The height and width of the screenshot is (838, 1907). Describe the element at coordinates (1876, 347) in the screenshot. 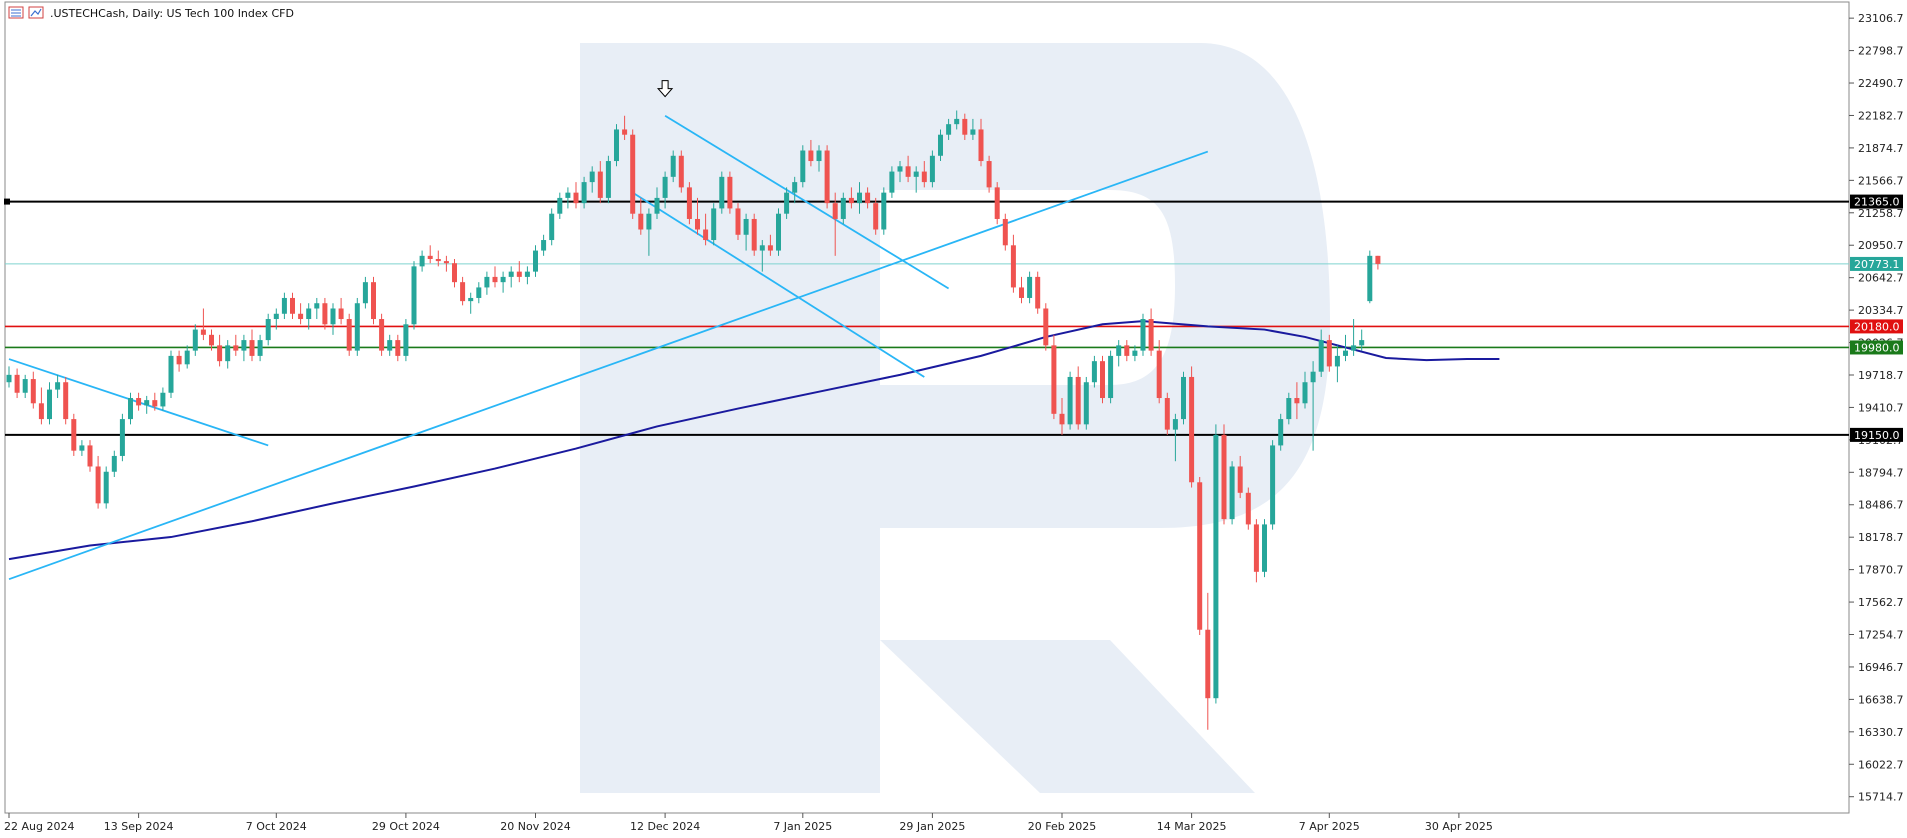

I see `level-label-2-bg` at that location.